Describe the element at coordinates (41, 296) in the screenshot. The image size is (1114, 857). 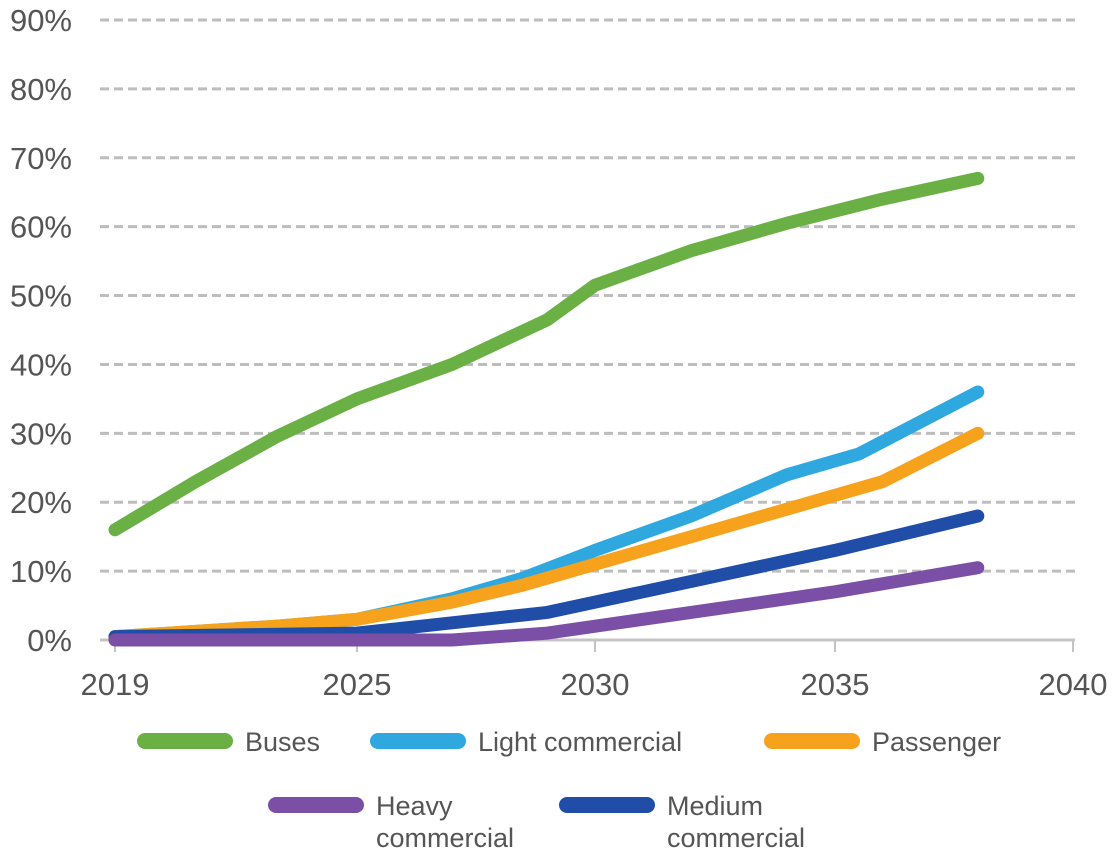
I see `y-tick-label: 50%` at that location.